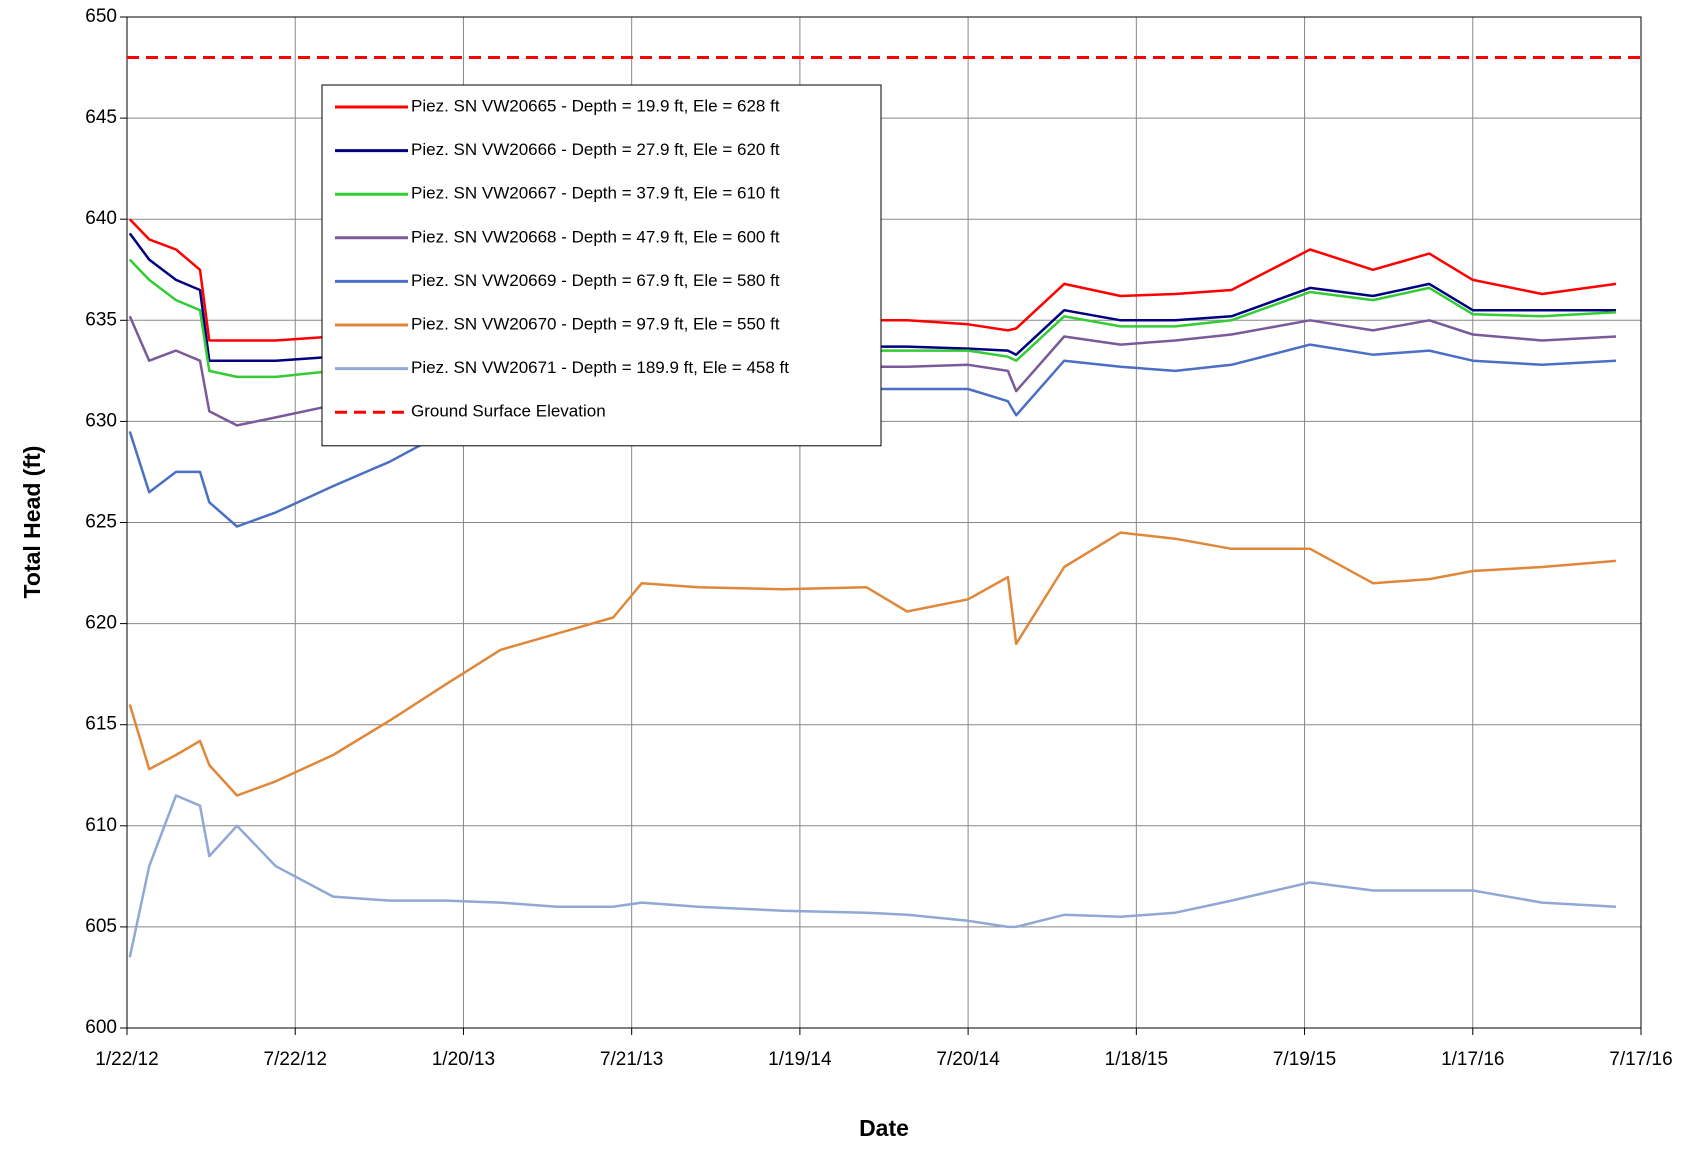 The width and height of the screenshot is (1699, 1153). I want to click on x-tick-label: 1/19/14, so click(800, 1059).